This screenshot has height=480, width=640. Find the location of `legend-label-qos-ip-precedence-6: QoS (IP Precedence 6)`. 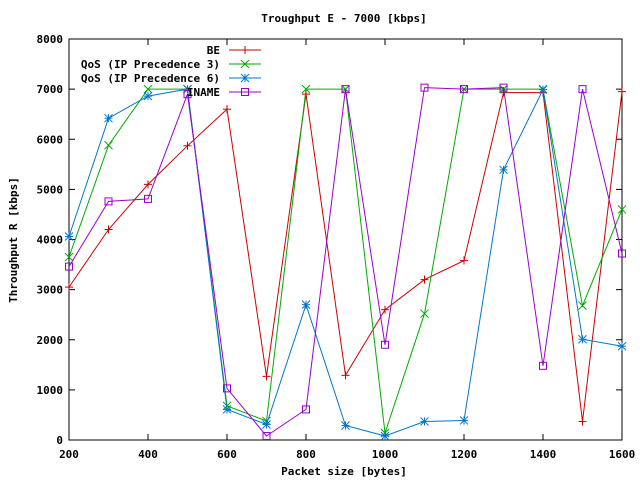

legend-label-qos-ip-precedence-6: QoS (IP Precedence 6) is located at coordinates (150, 78).